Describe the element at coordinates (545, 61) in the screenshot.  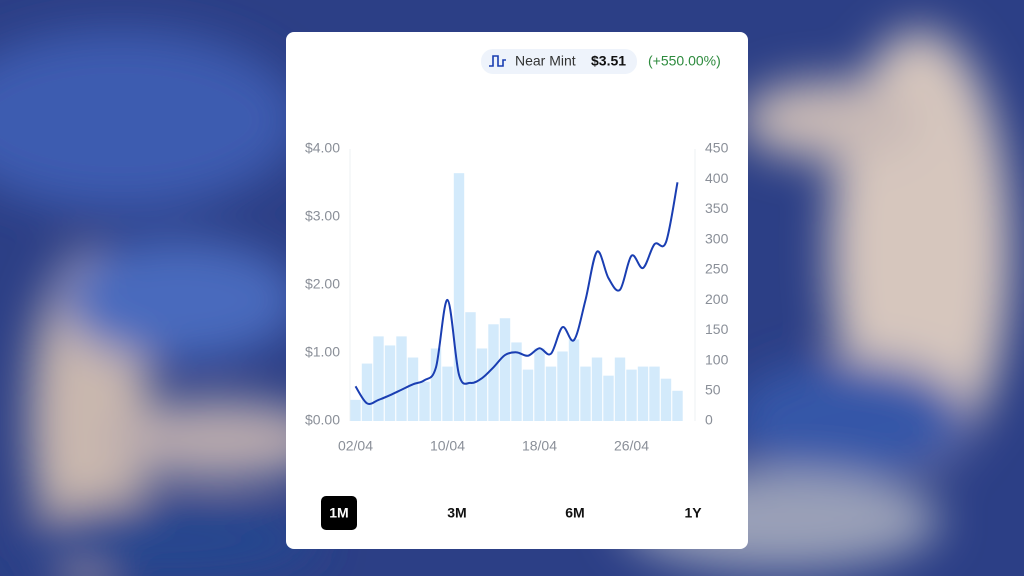
I see `legend-label: Near Mint` at that location.